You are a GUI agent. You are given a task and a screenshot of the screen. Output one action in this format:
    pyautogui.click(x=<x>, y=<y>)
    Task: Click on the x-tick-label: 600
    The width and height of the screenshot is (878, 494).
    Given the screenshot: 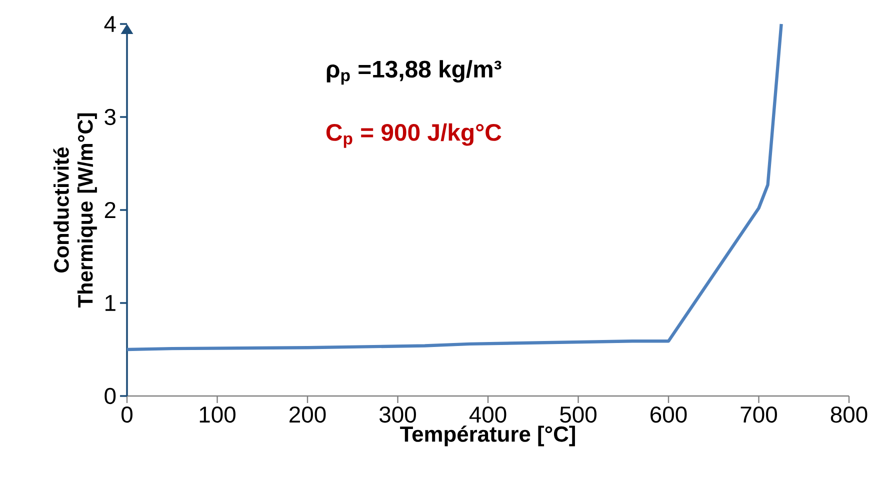 What is the action you would take?
    pyautogui.click(x=668, y=414)
    